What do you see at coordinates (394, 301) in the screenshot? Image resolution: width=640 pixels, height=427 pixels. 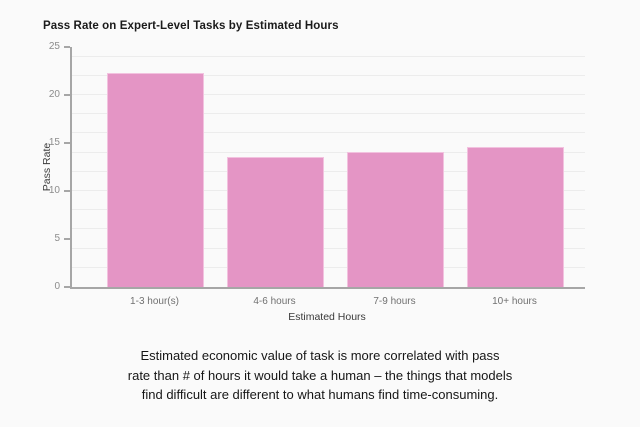 I see `x-tick-label: 7-9 hours` at bounding box center [394, 301].